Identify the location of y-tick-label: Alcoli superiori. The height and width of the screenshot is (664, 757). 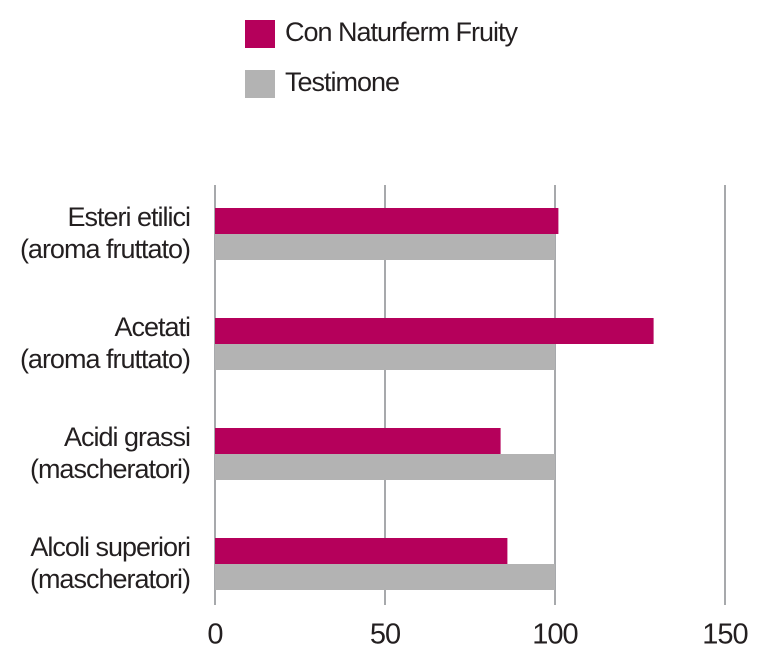
(110, 547).